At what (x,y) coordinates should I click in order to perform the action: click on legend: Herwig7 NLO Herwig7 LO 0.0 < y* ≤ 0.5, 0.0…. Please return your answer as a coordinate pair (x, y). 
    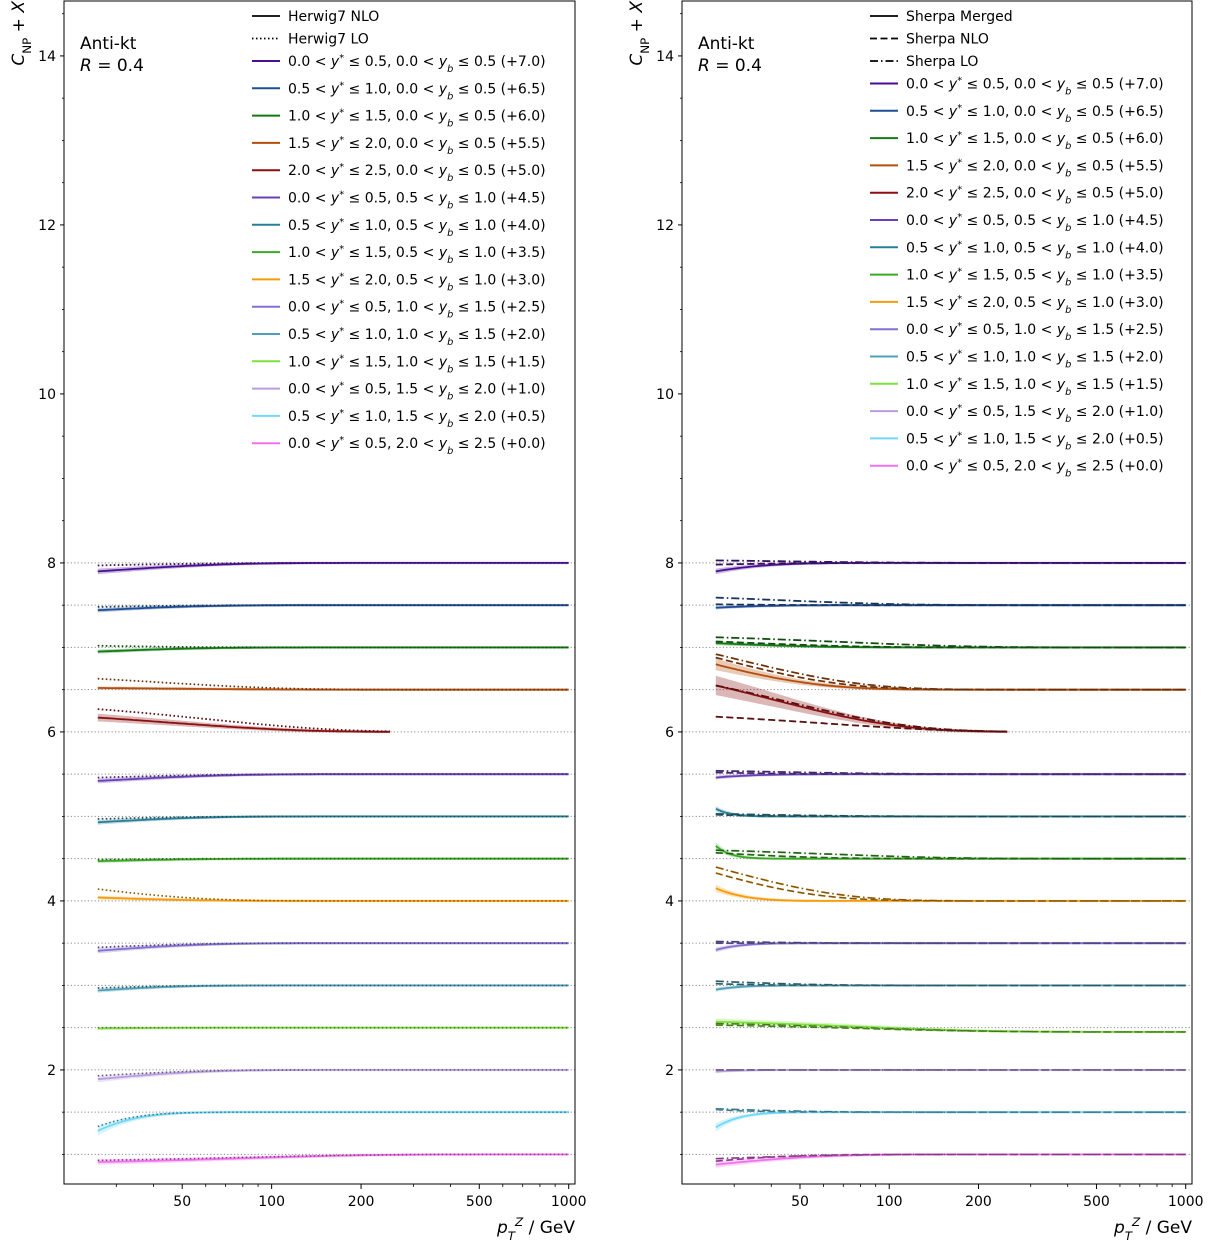
    Looking at the image, I should click on (399, 233).